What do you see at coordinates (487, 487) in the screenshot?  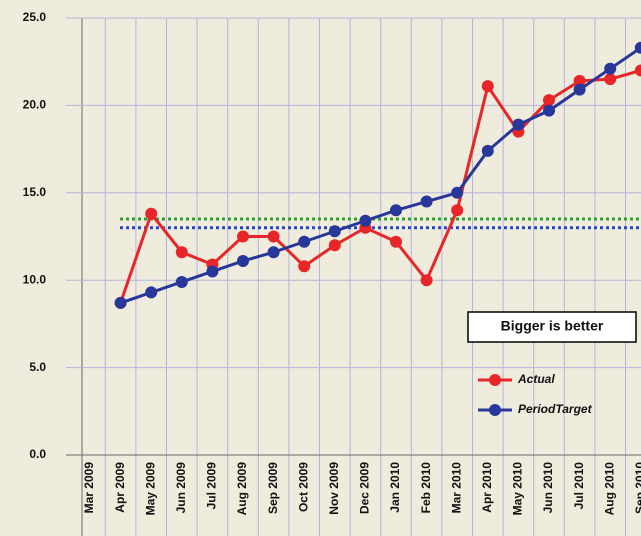 I see `x-tick-label: Apr 2010` at bounding box center [487, 487].